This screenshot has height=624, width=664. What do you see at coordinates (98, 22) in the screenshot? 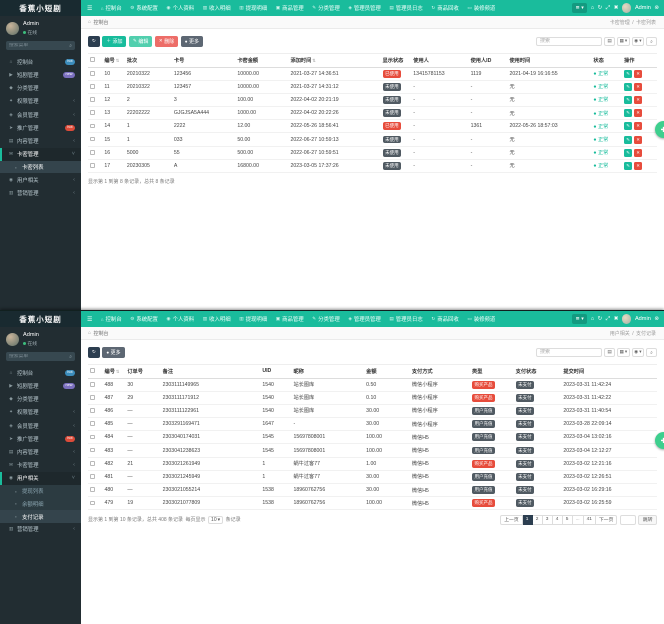
I see `breadcrumb-home: ⌂ 控制台` at bounding box center [98, 22].